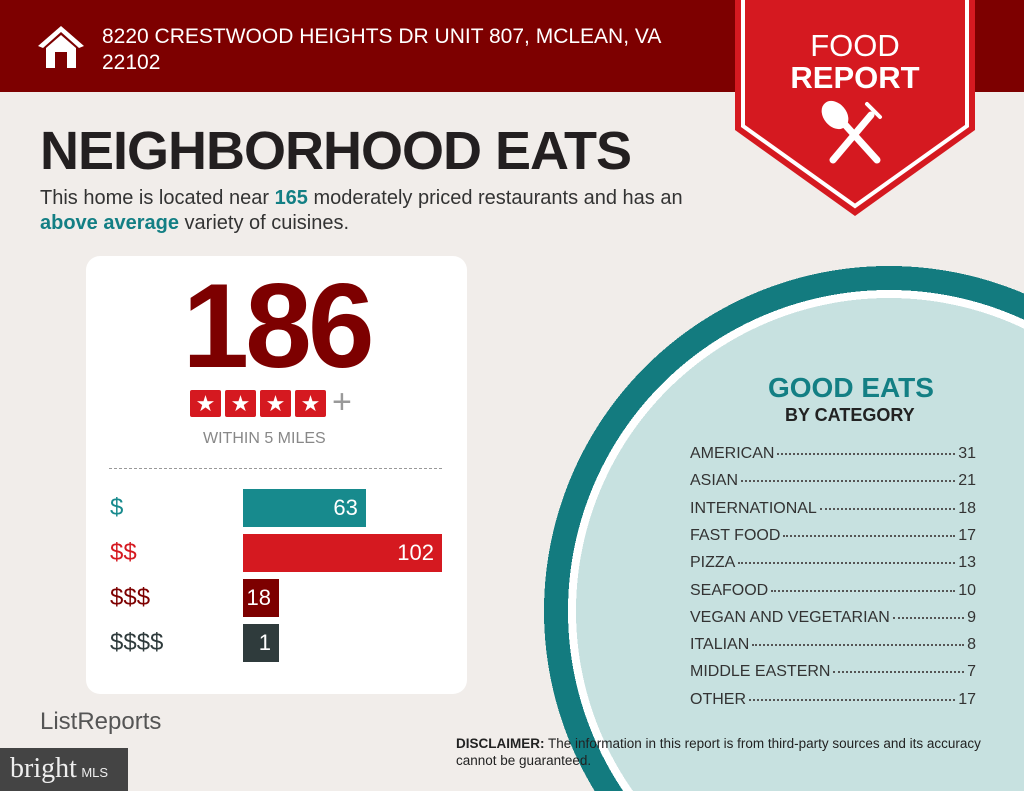  What do you see at coordinates (157, 198) in the screenshot?
I see `desc-text: This home is located near` at bounding box center [157, 198].